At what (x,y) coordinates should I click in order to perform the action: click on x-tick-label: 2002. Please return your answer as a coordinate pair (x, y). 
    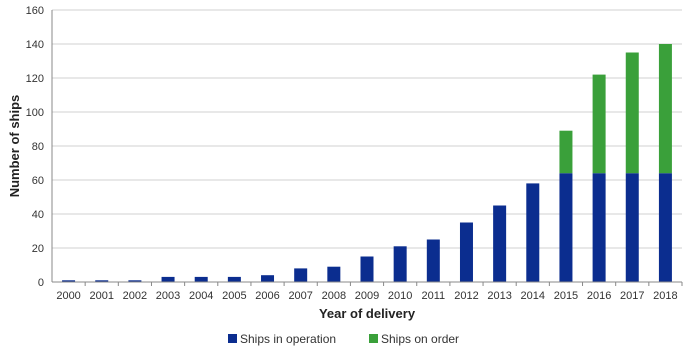
    Looking at the image, I should click on (135, 296).